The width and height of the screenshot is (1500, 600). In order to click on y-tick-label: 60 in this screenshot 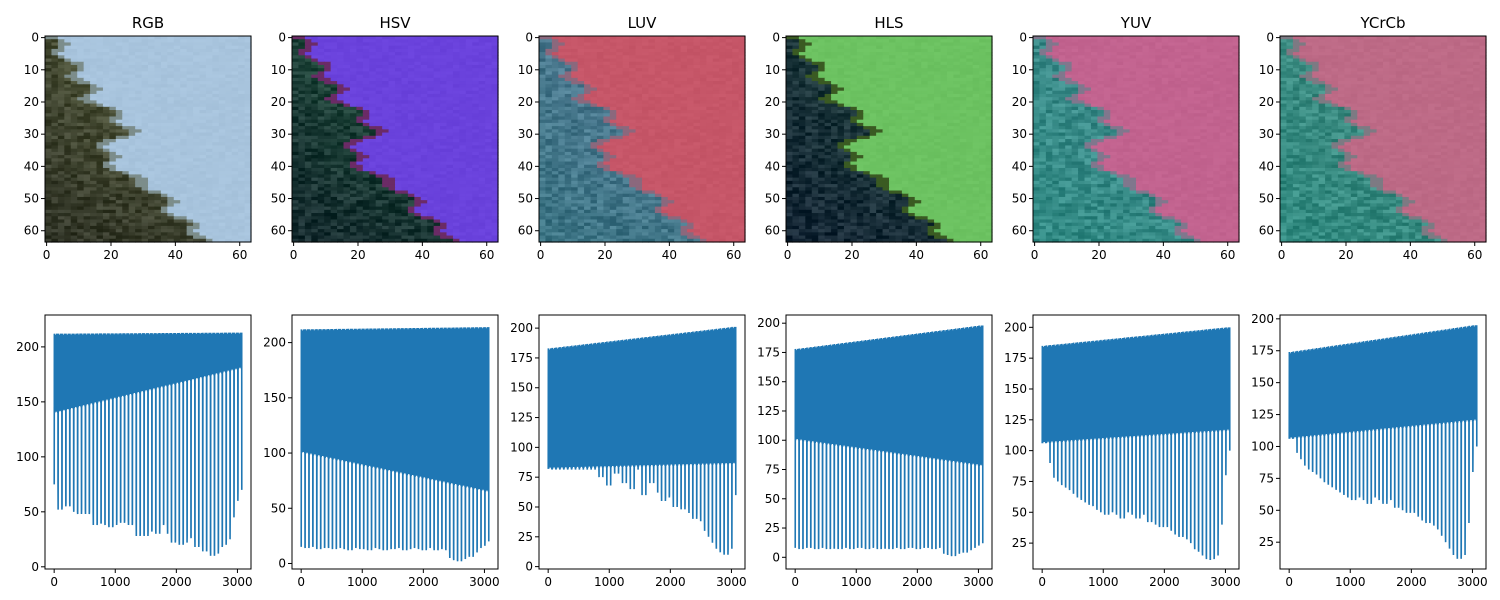, I will do `click(278, 231)`.